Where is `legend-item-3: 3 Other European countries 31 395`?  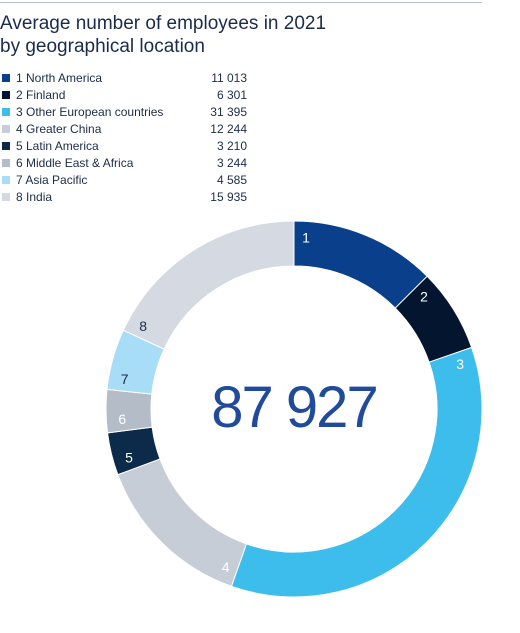 legend-item-3: 3 Other European countries 31 395 is located at coordinates (130, 112).